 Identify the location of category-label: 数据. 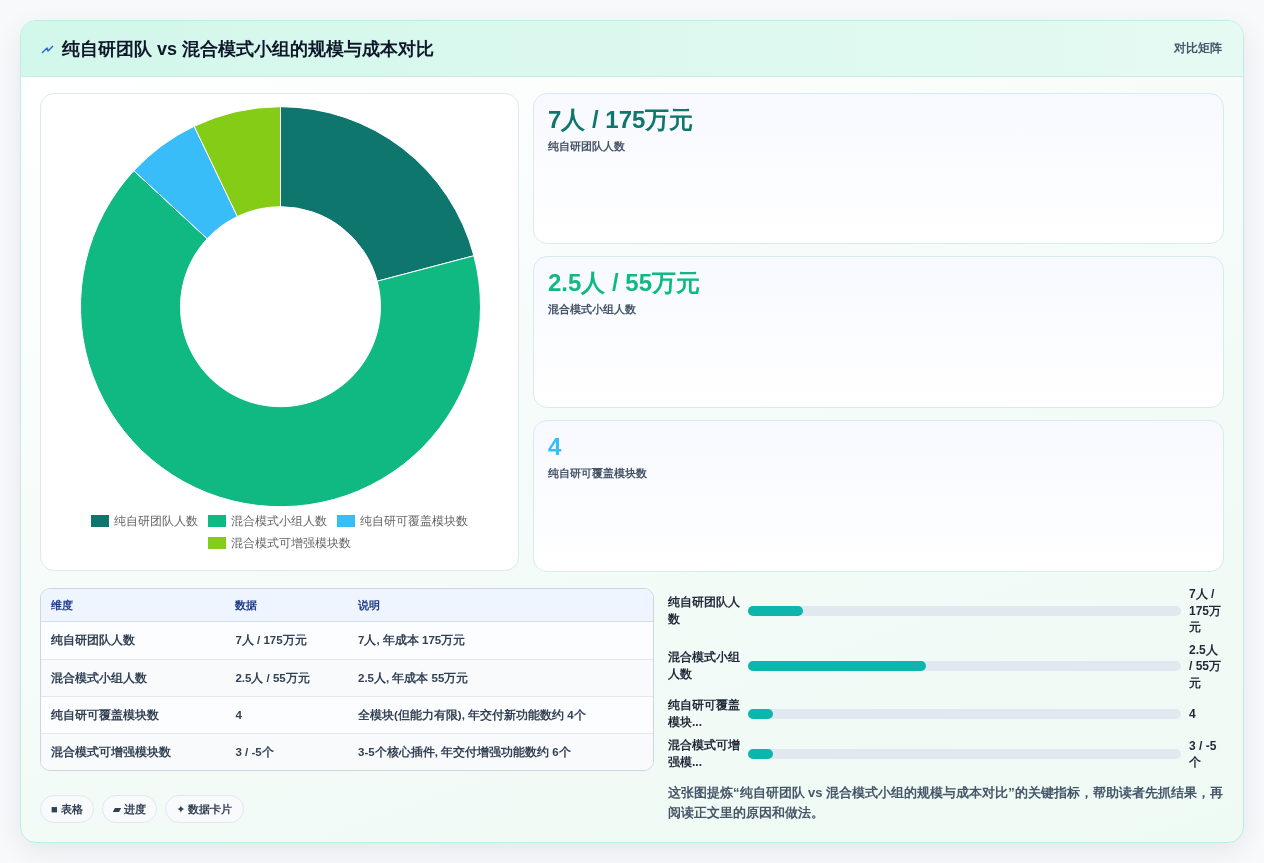
(246, 605).